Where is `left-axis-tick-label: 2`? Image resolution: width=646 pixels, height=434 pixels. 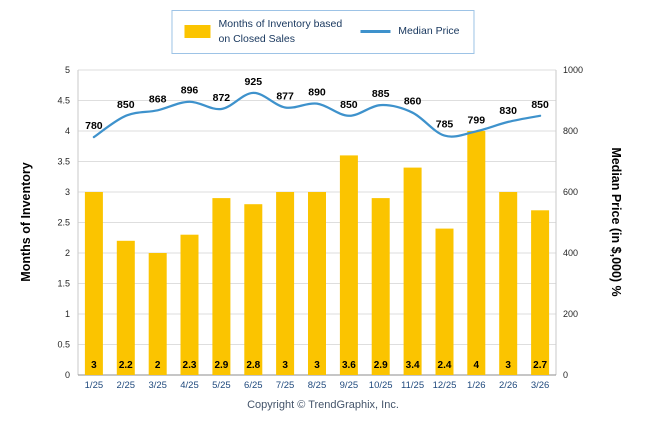
left-axis-tick-label: 2 is located at coordinates (67, 253).